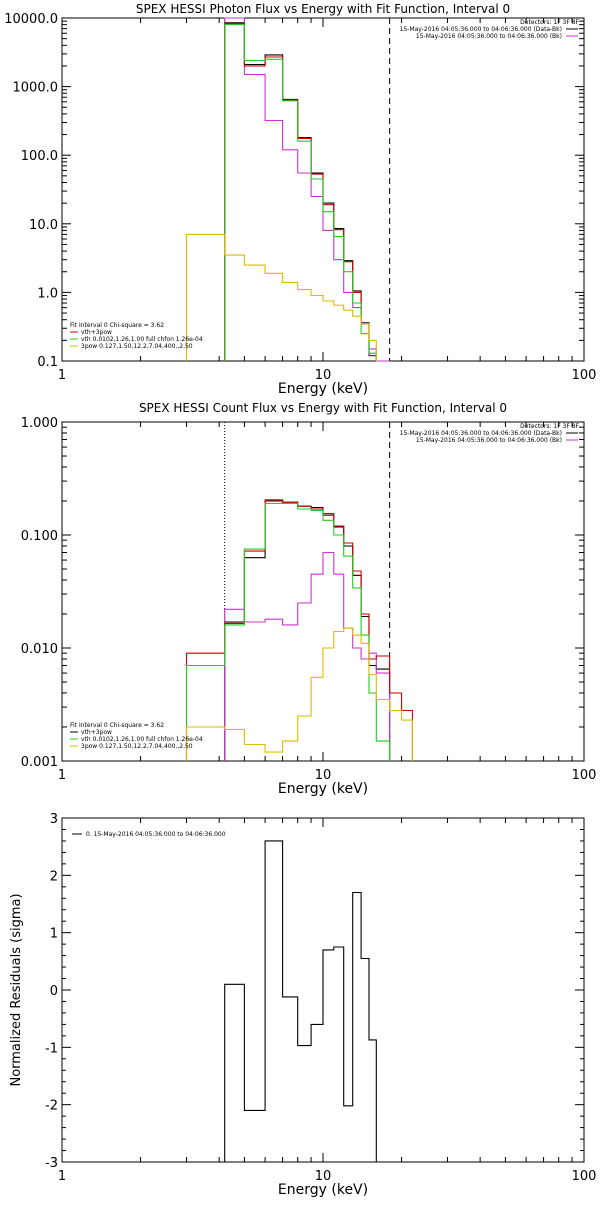  Describe the element at coordinates (39, 649) in the screenshot. I see `panel2-y-tick-label: 0.010` at that location.